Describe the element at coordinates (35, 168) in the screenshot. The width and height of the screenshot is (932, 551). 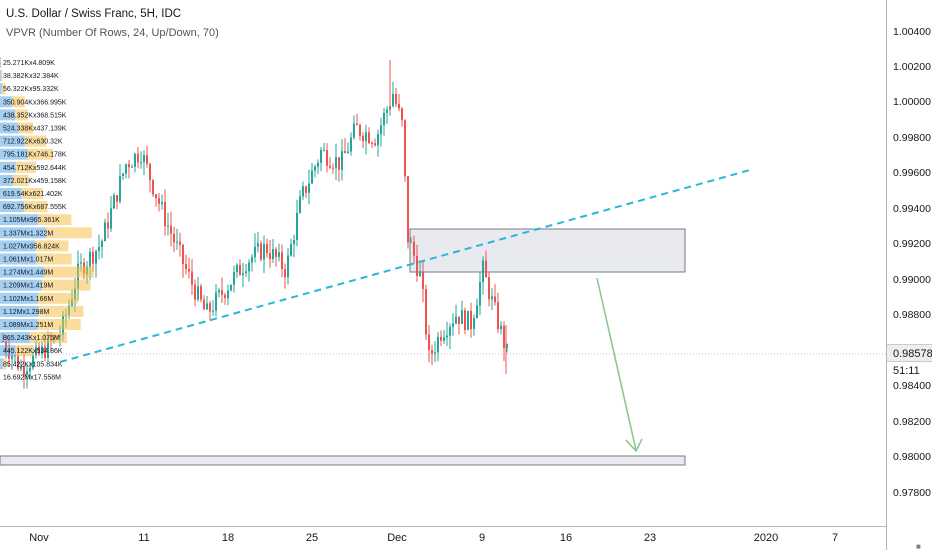
I see `vp-row-label: 454.712Kx592.644K` at that location.